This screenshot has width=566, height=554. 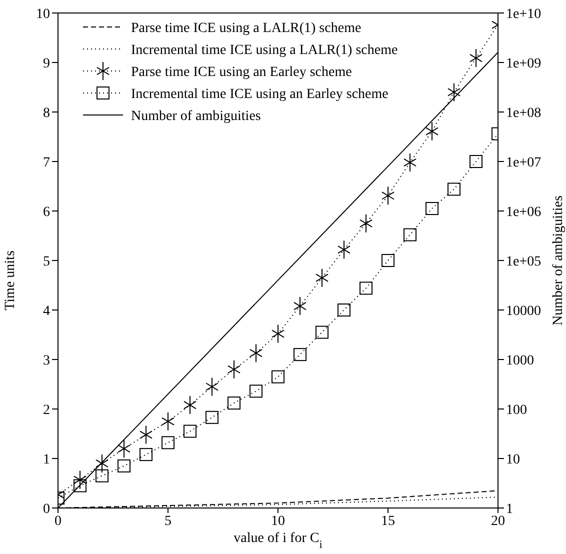 What do you see at coordinates (46, 212) in the screenshot?
I see `y-tick-label: 6` at bounding box center [46, 212].